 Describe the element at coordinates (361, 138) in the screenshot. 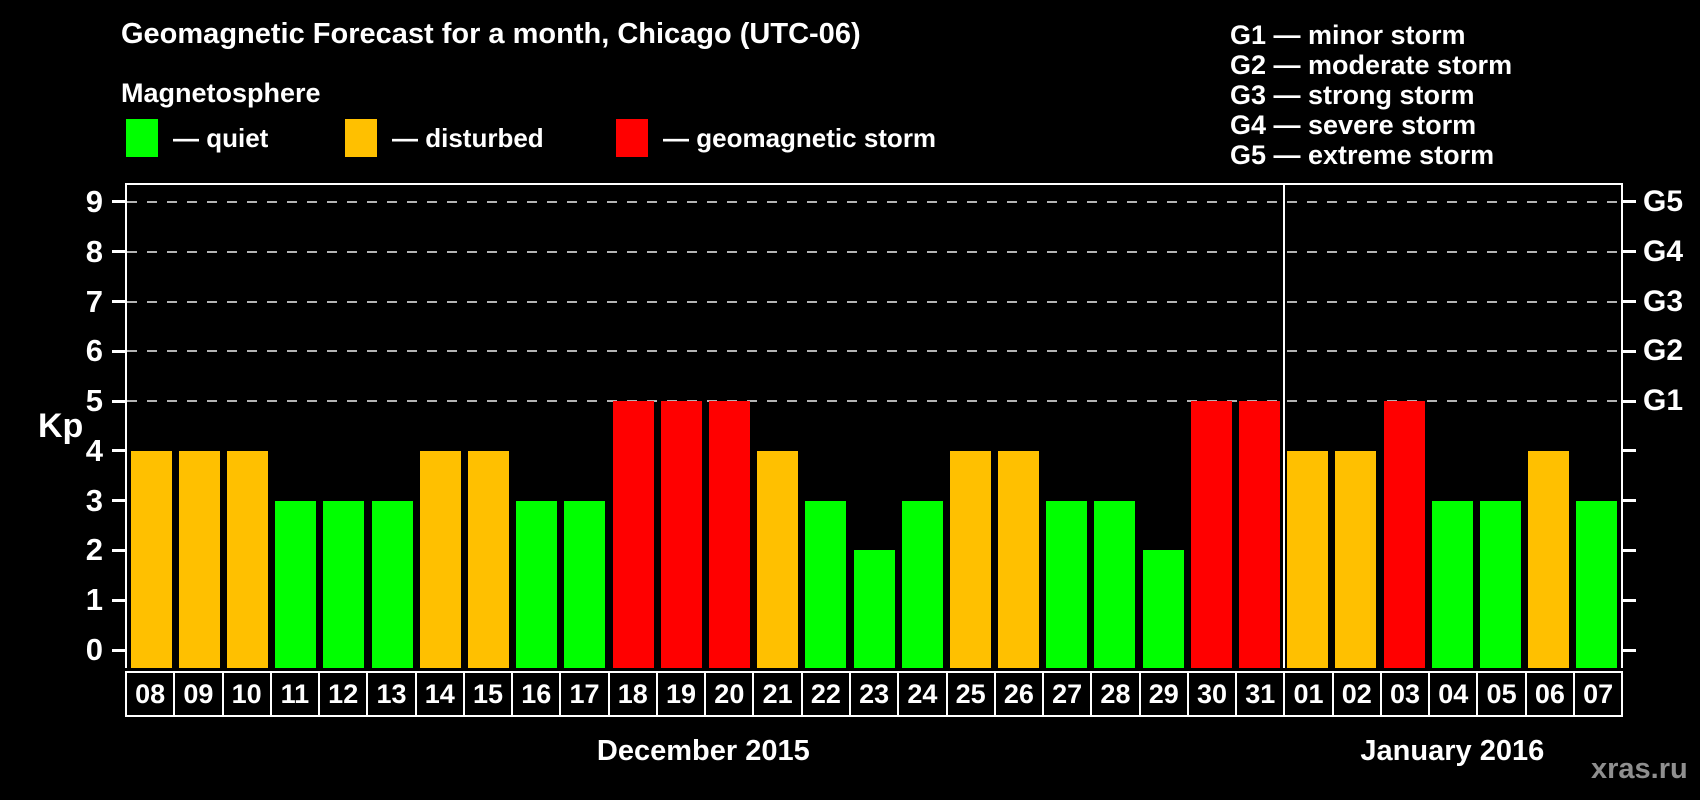

I see `disturbed-color-swatch` at that location.